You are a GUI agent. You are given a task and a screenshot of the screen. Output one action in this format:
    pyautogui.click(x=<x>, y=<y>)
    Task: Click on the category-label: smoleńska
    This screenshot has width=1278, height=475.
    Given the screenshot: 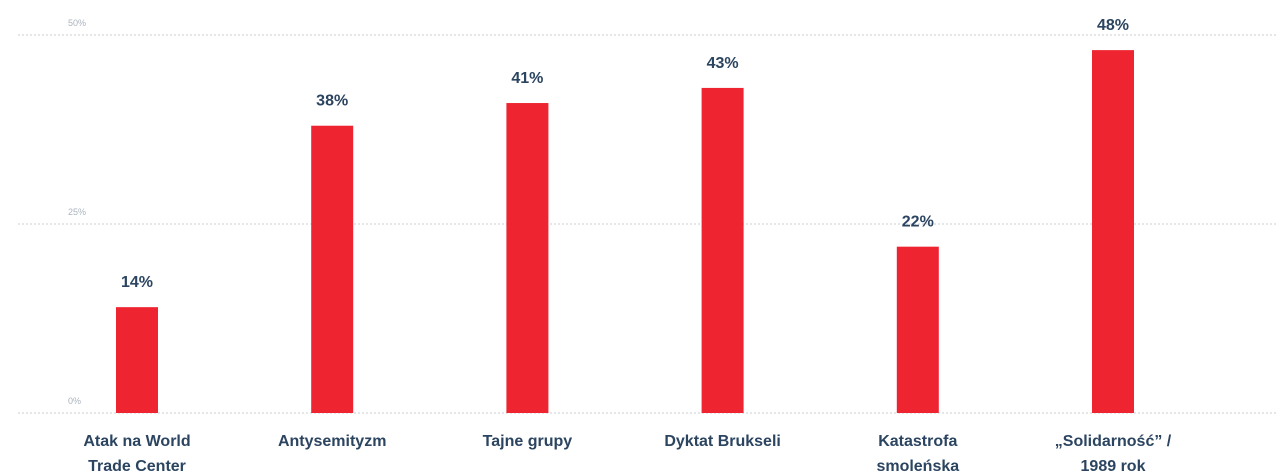 What is the action you would take?
    pyautogui.click(x=917, y=466)
    